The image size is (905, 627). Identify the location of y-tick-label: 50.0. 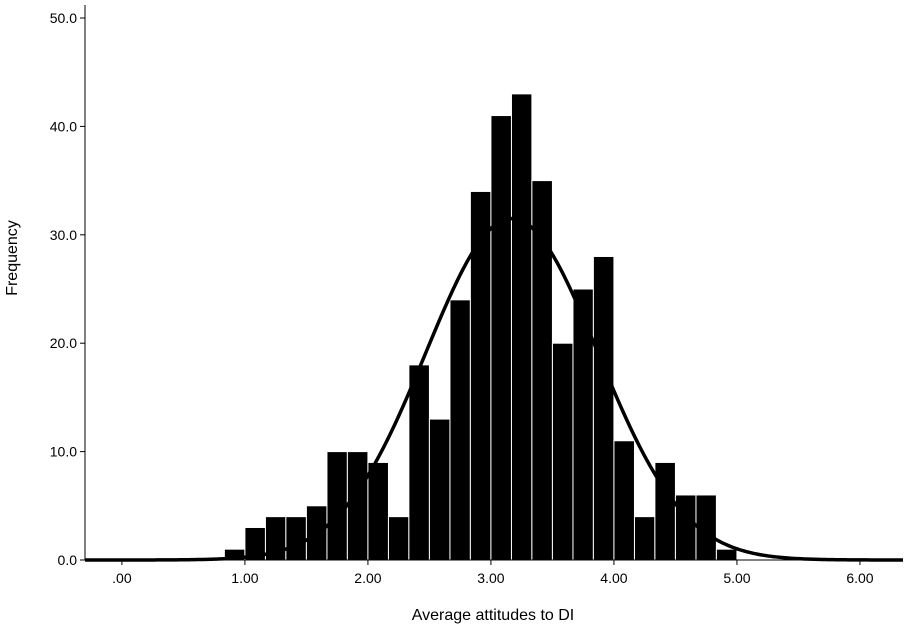
(63, 18).